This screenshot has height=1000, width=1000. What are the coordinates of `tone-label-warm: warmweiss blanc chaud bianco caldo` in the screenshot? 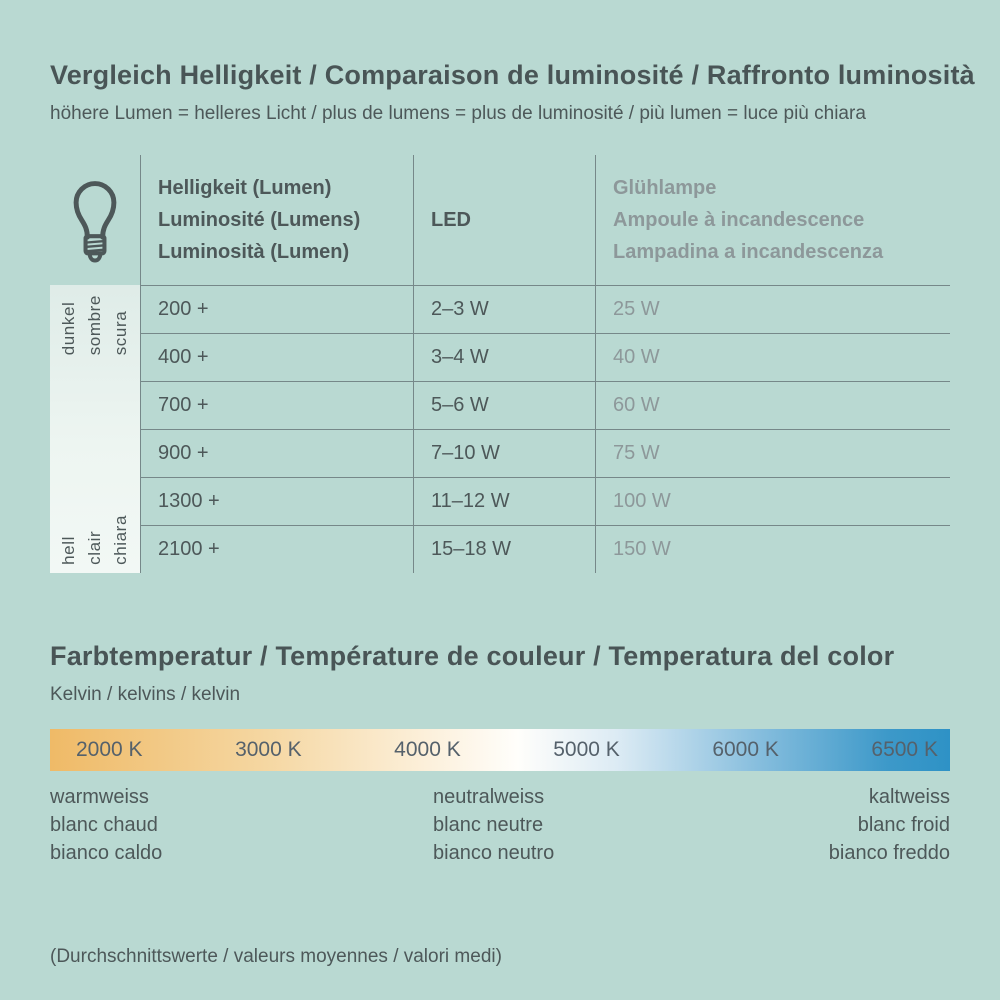 It's located at (106, 825).